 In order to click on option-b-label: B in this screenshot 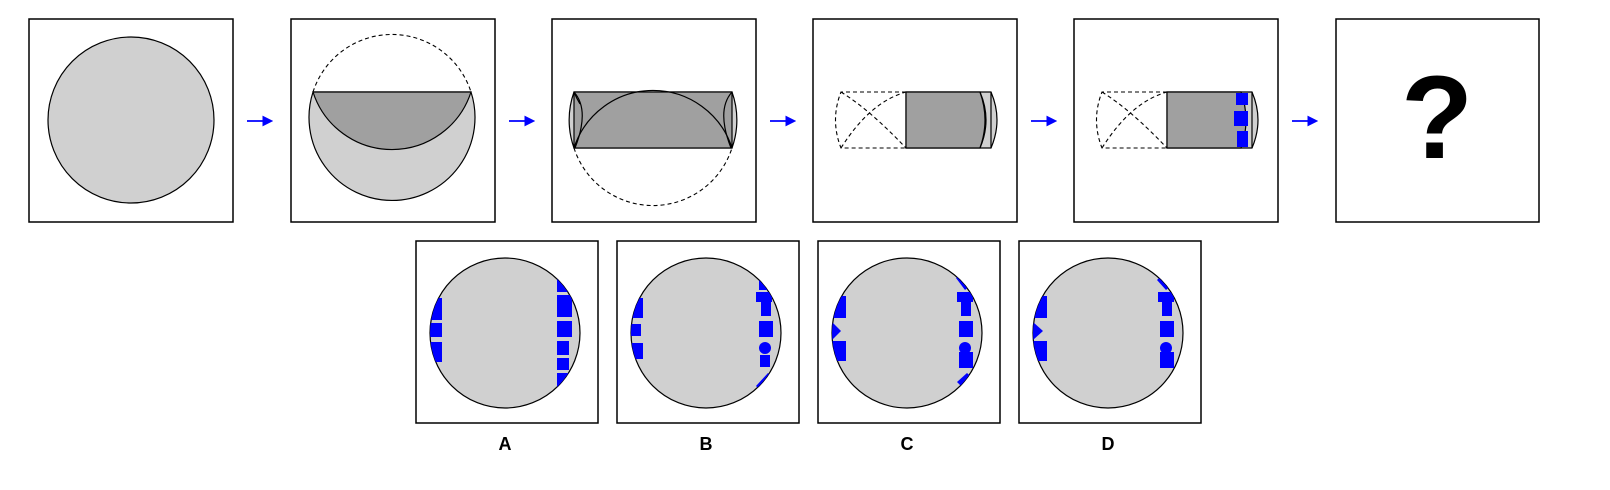, I will do `click(706, 444)`.